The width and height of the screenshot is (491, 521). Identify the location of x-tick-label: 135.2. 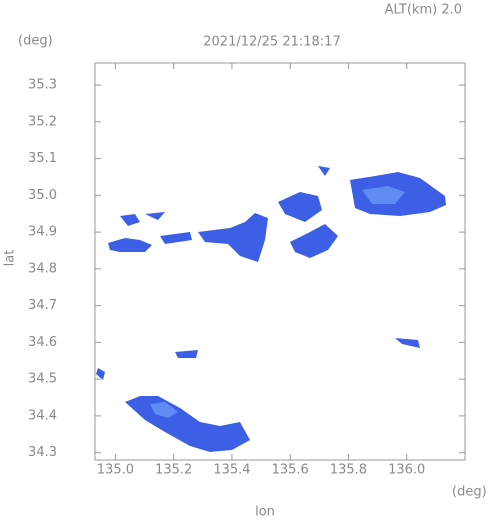
(173, 470).